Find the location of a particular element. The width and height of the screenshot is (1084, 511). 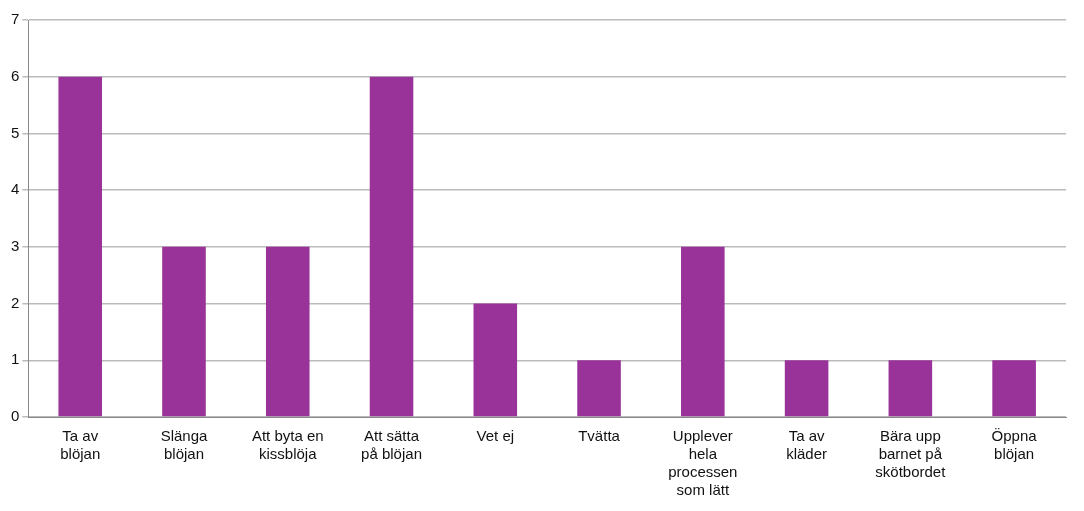

y-tick-label: 1 is located at coordinates (15, 359).